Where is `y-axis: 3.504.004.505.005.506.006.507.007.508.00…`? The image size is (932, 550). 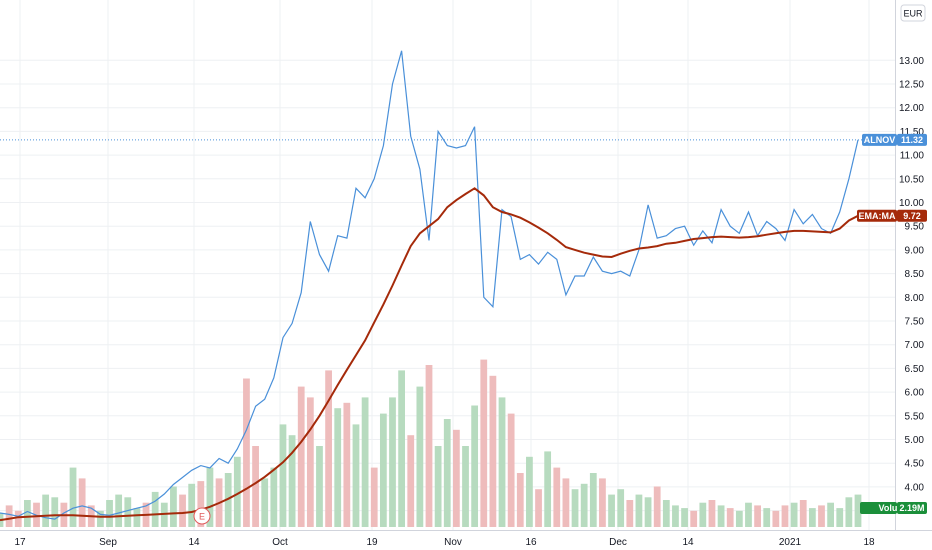
y-axis: 3.504.004.505.005.506.006.507.007.508.00… is located at coordinates (911, 286).